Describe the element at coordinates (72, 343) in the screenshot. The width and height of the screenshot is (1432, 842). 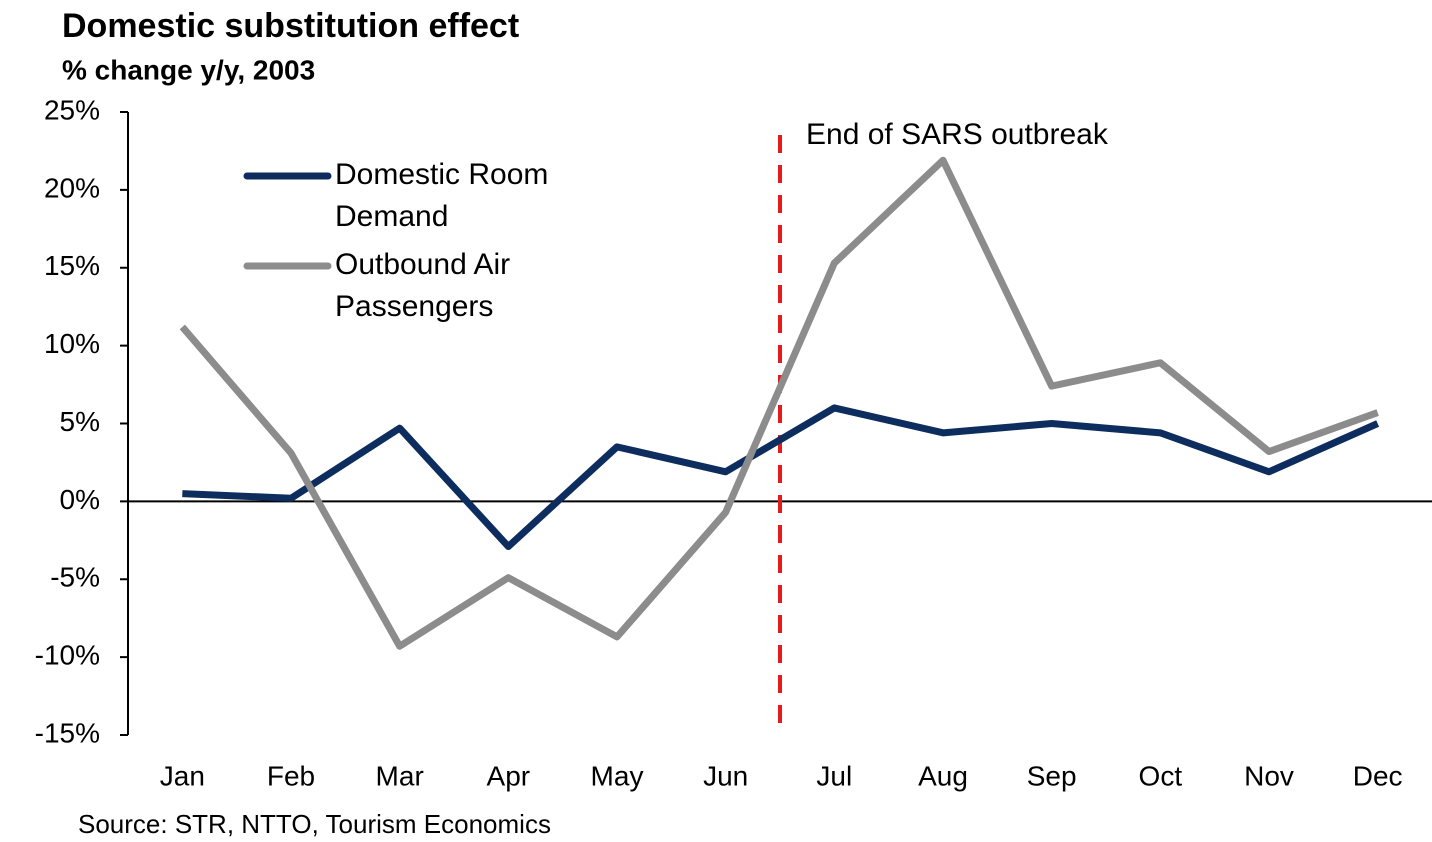
I see `y-tick-label: 10%` at that location.